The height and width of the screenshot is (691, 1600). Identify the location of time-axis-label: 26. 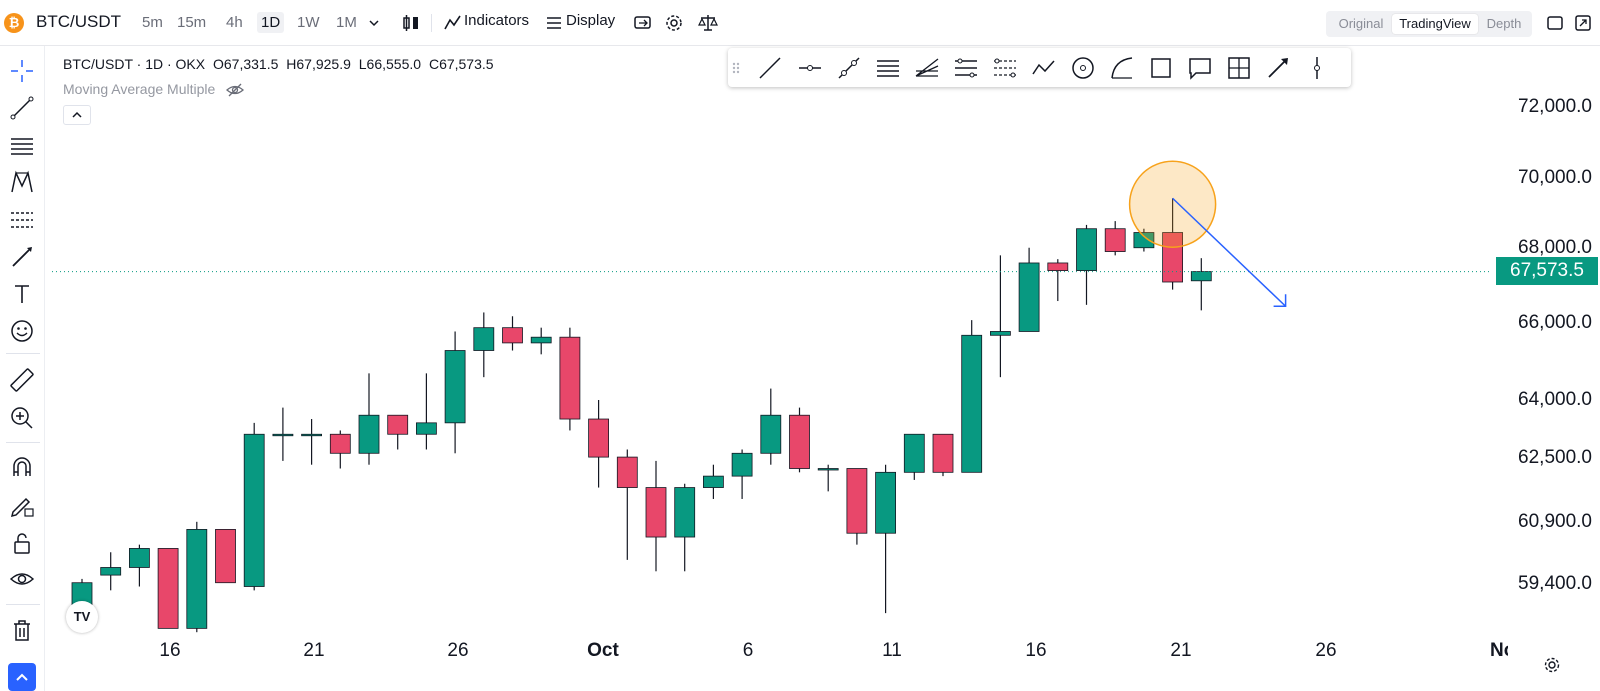
(1326, 650).